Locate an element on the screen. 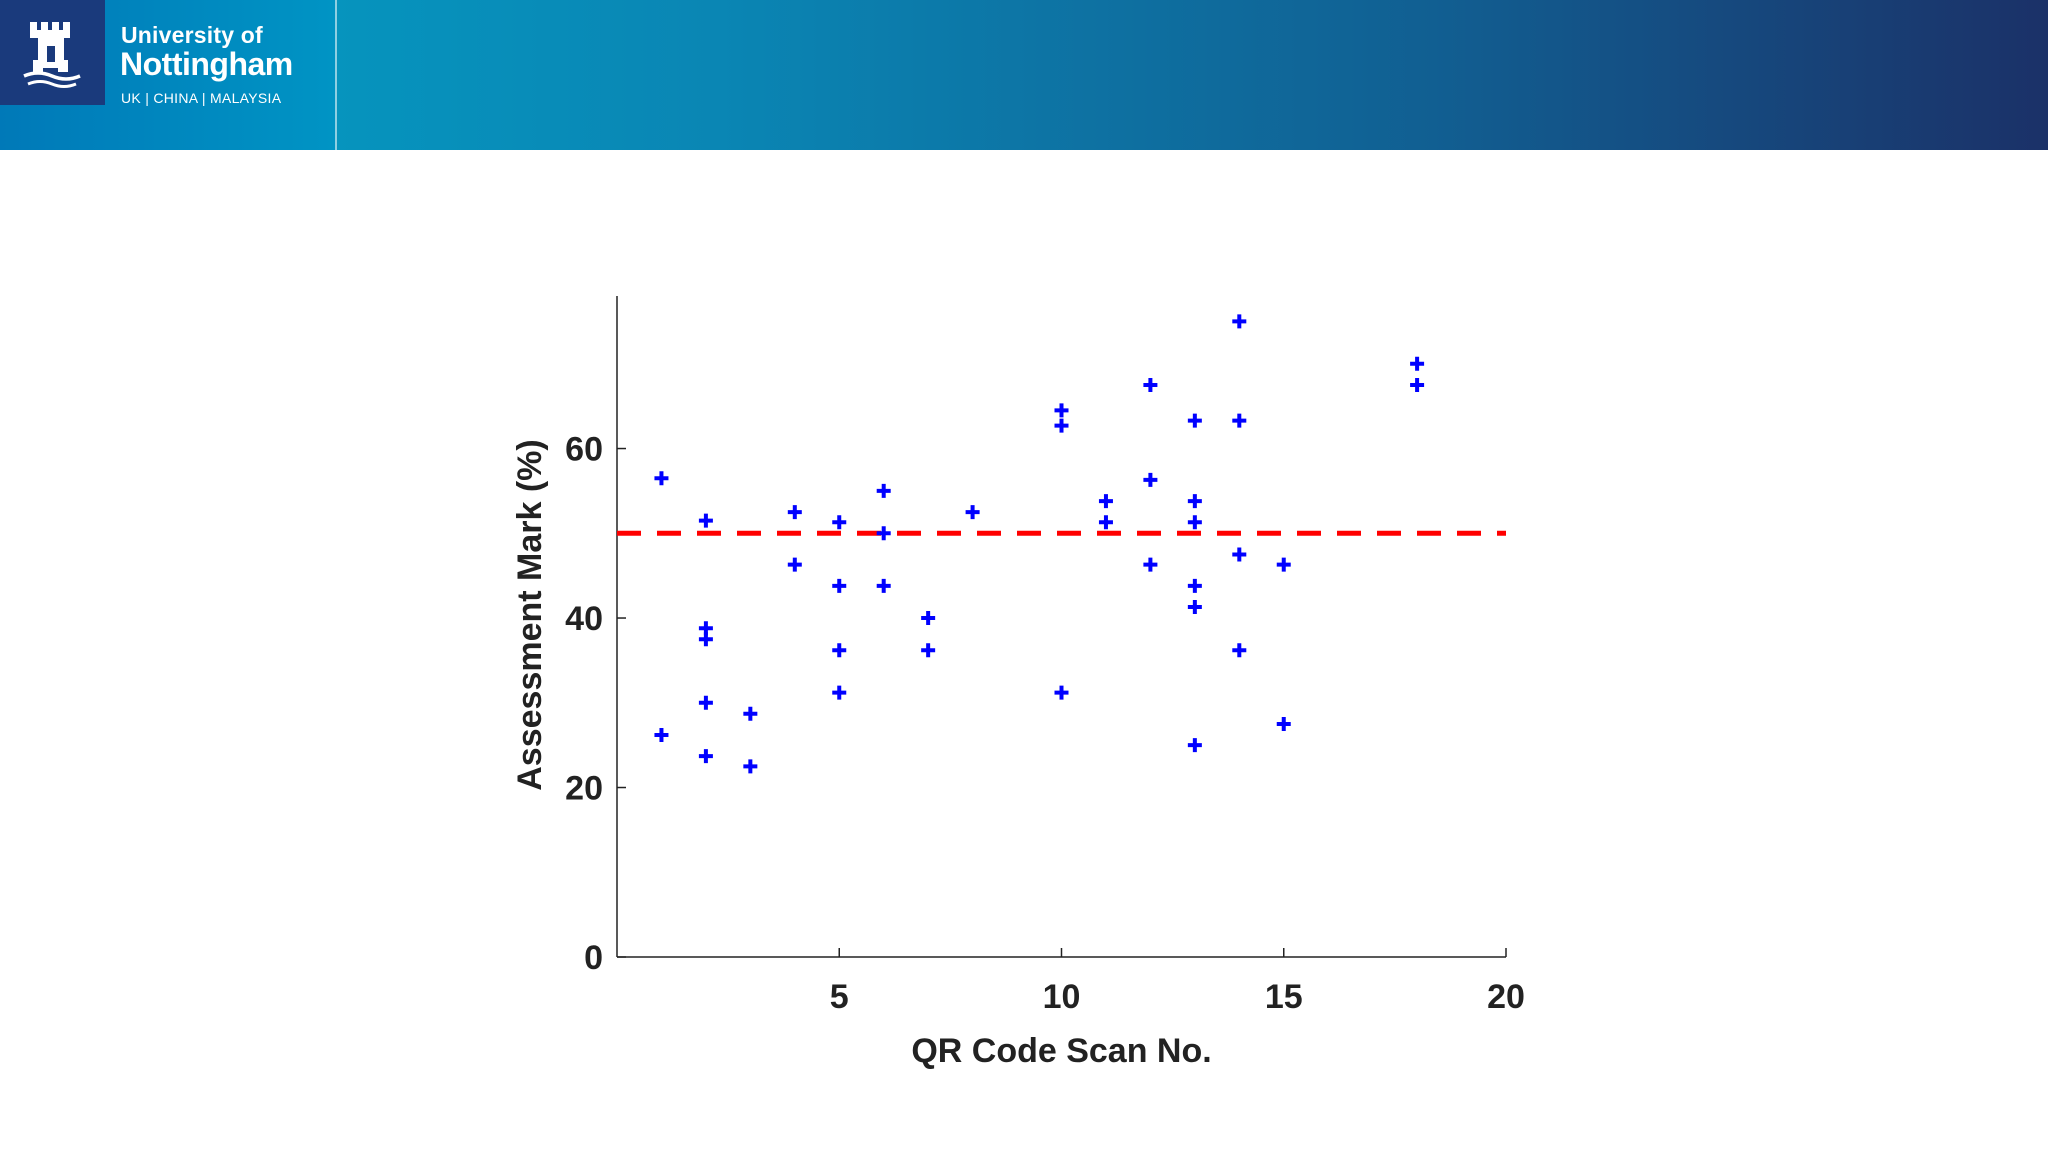  x-tick-label: 15 is located at coordinates (1284, 997).